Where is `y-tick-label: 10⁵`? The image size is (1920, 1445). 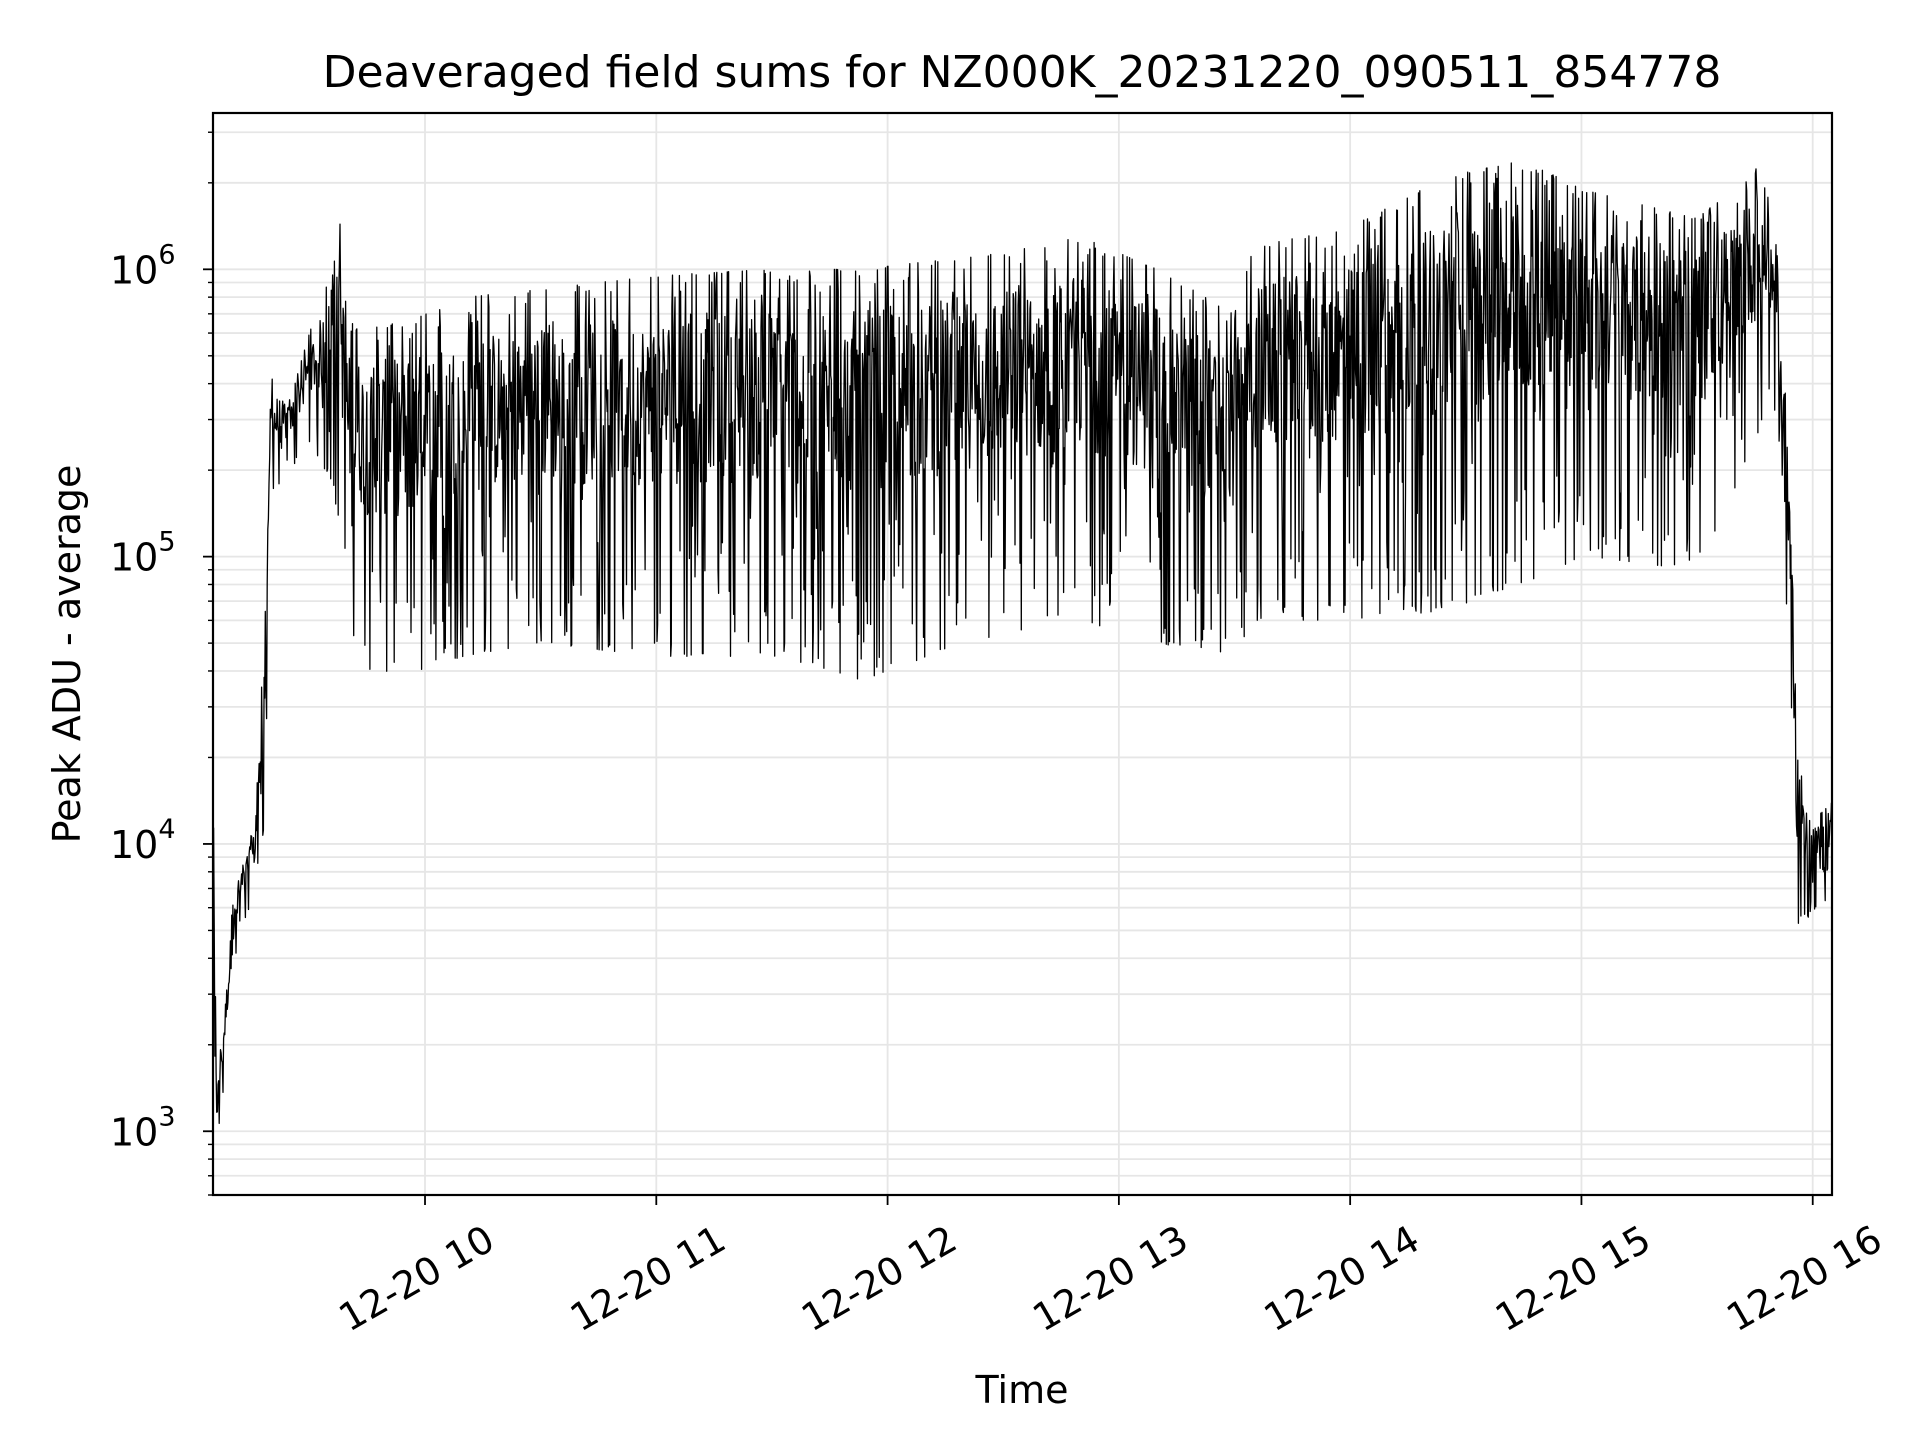 y-tick-label: 10⁵ is located at coordinates (143, 553).